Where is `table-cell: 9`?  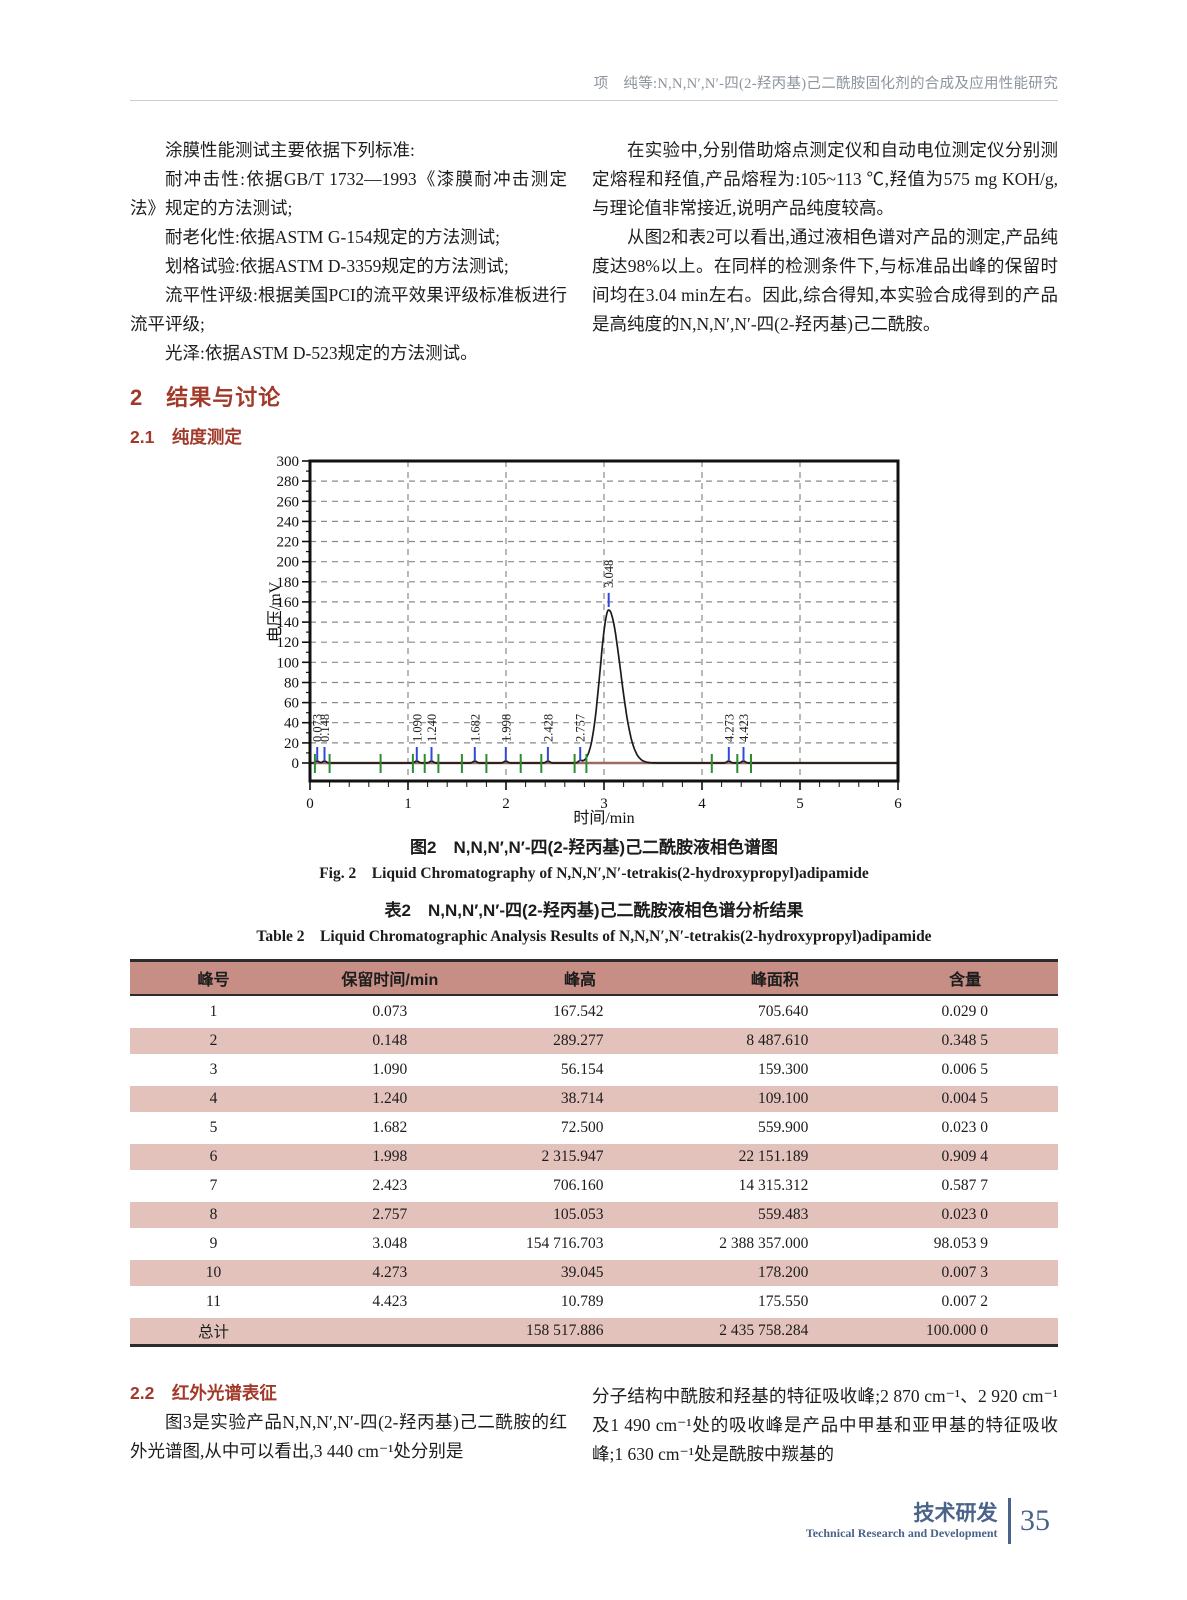
table-cell: 9 is located at coordinates (213, 1243).